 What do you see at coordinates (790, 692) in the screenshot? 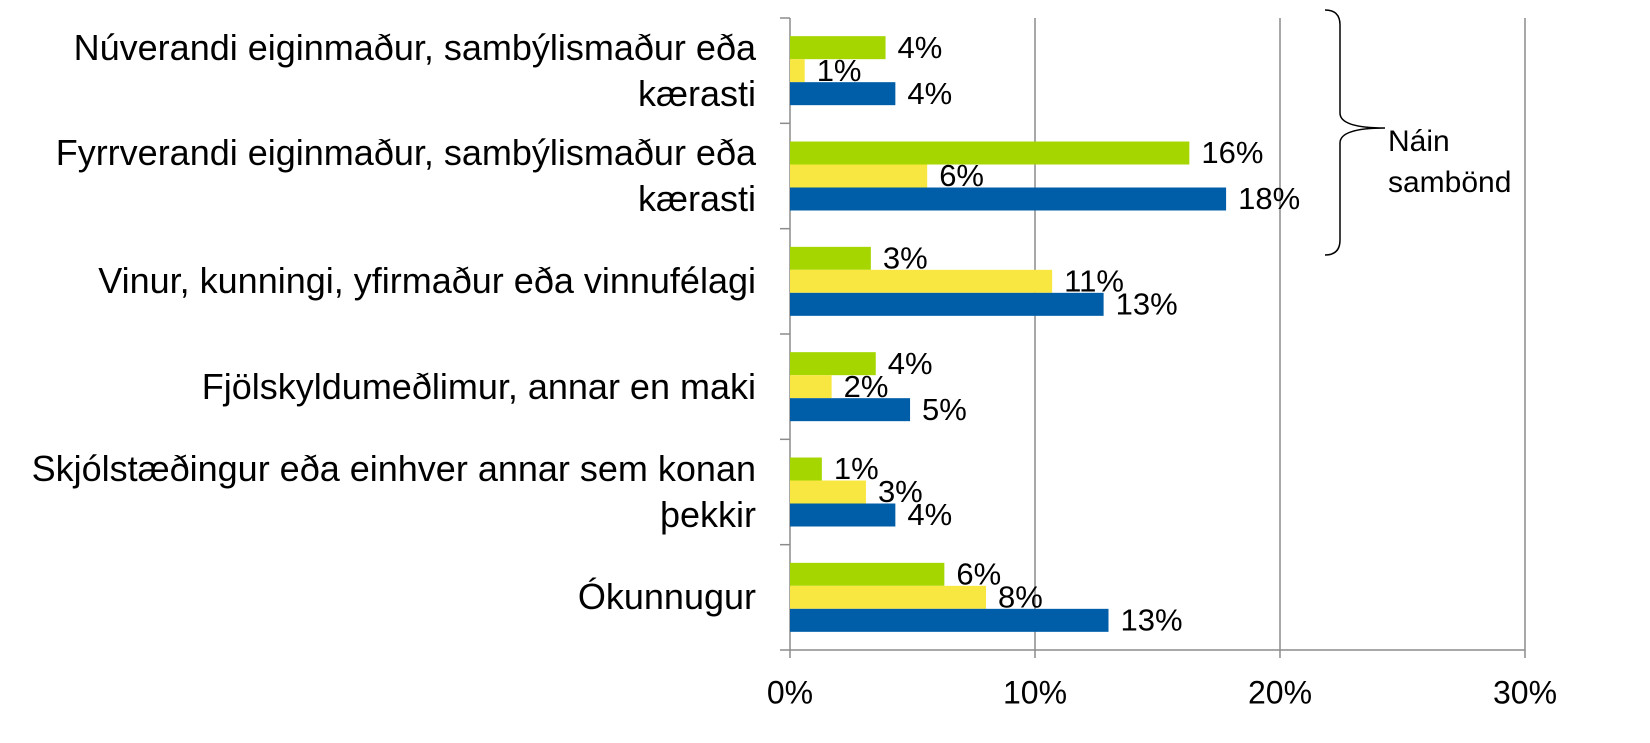
I see `x-tick-label: 0%` at bounding box center [790, 692].